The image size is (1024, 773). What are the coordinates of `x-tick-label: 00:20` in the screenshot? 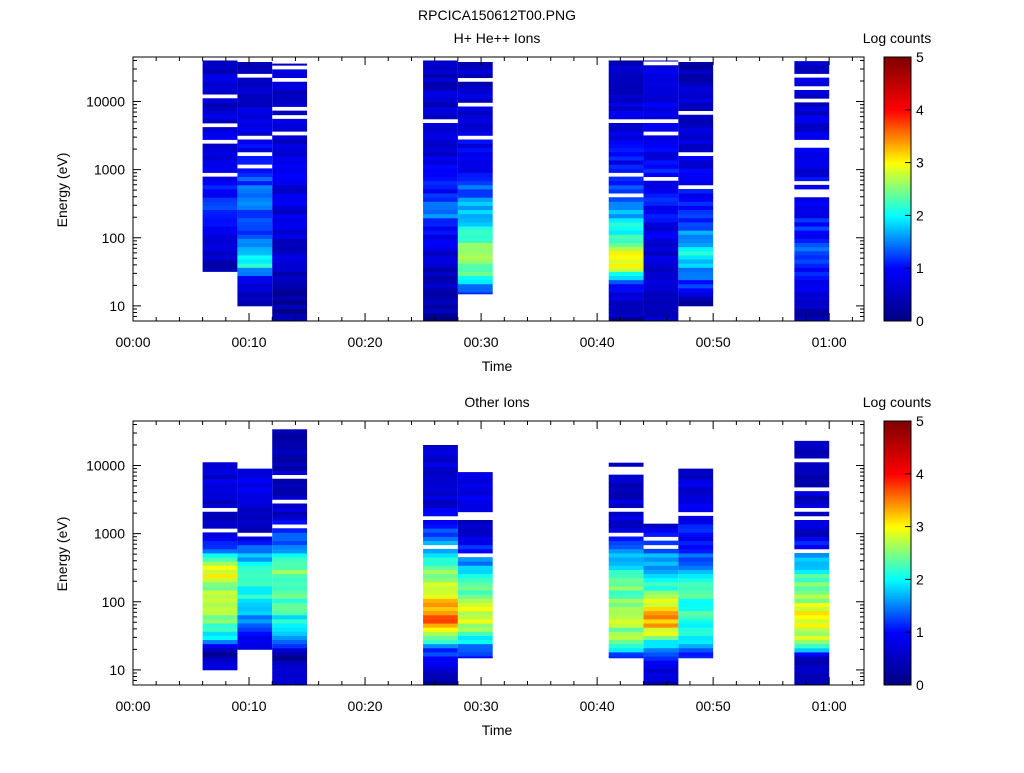 It's located at (365, 342).